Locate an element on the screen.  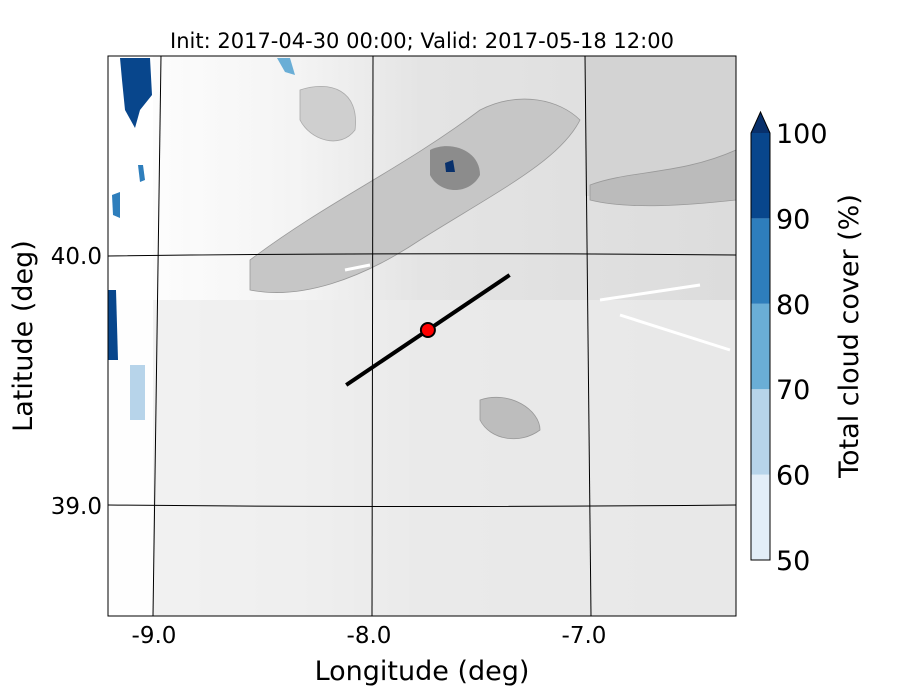
colorbar-tick-label: 100 is located at coordinates (802, 134).